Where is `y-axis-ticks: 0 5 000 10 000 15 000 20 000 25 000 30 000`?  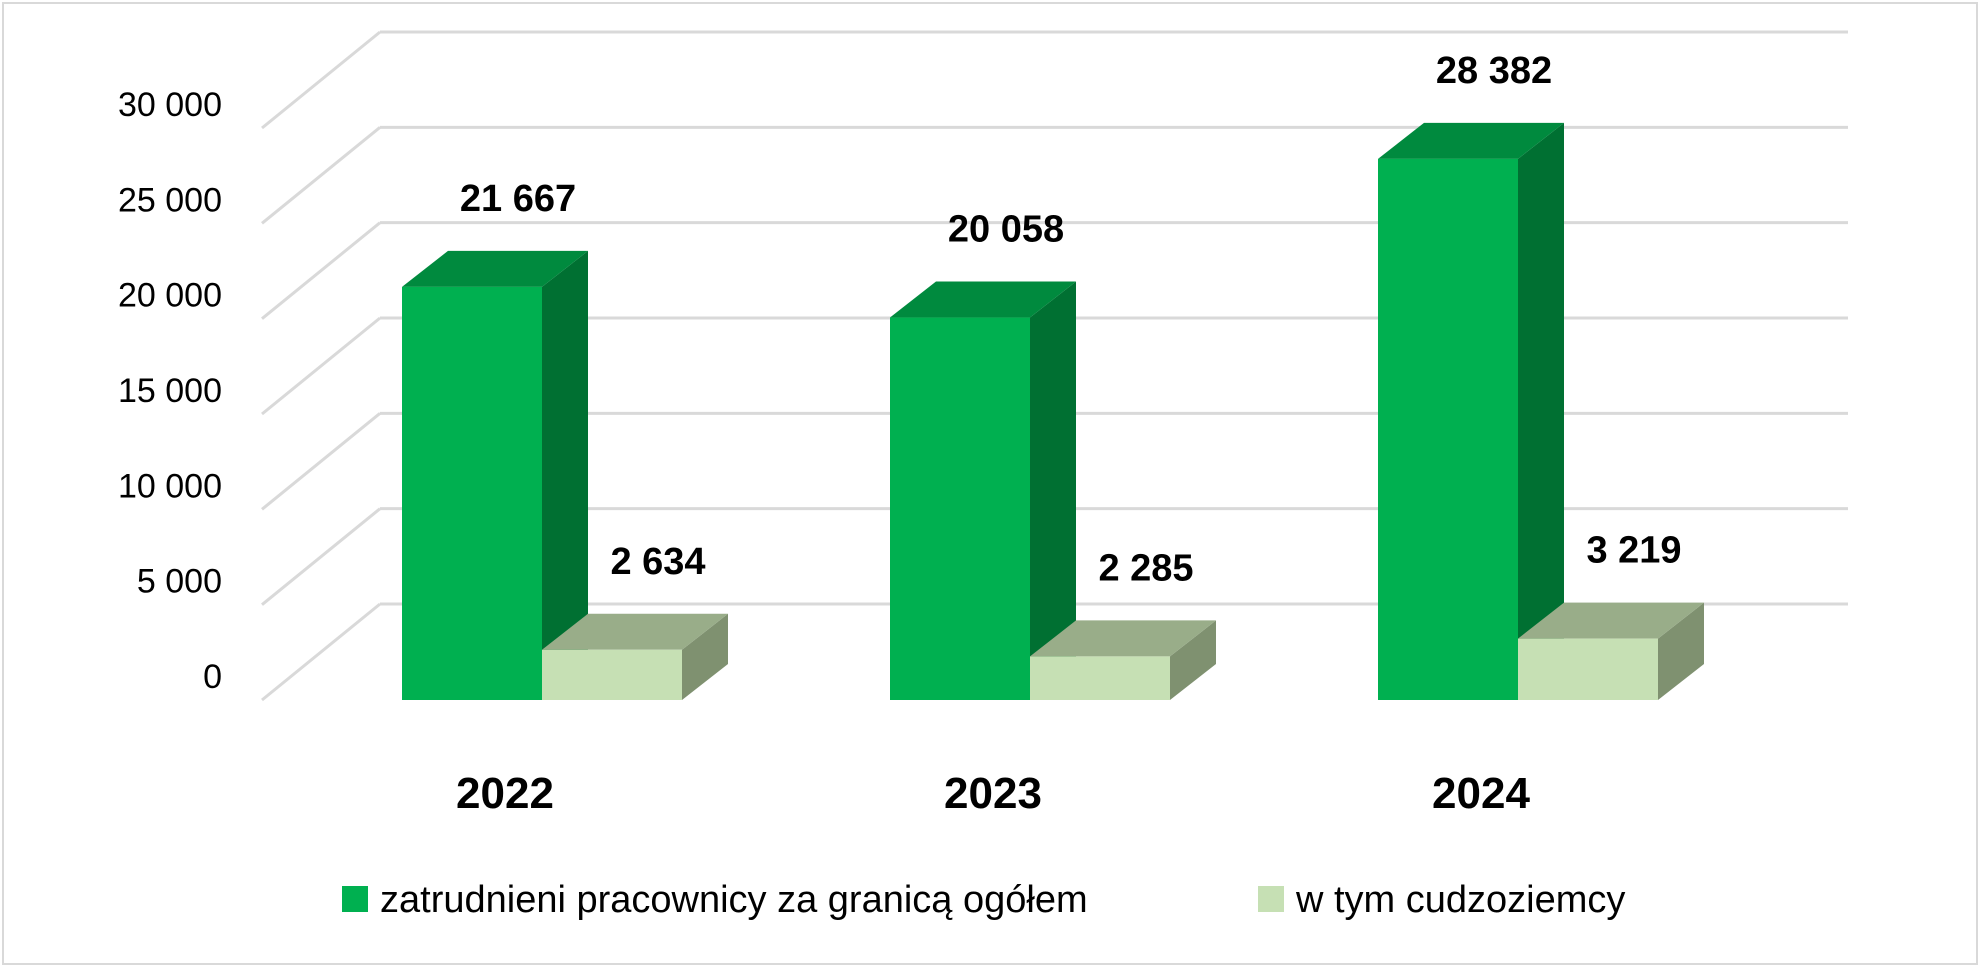 y-axis-ticks: 0 5 000 10 000 15 000 20 000 25 000 30 000 is located at coordinates (170, 391).